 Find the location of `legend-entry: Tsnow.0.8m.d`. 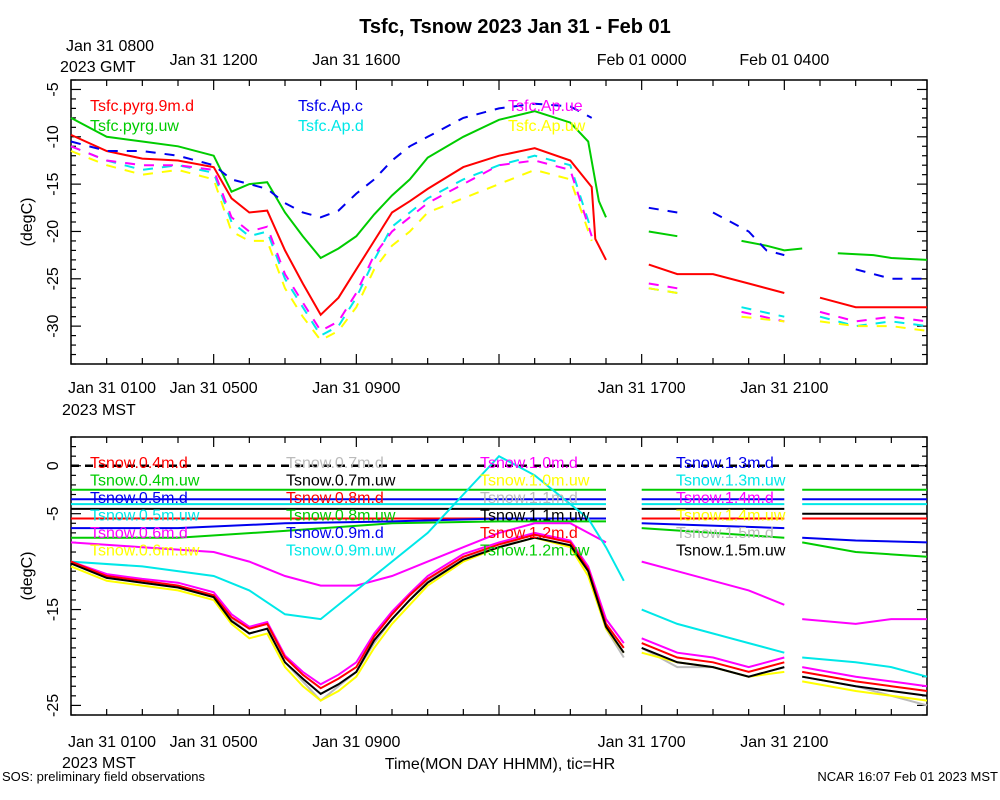

legend-entry: Tsnow.0.8m.d is located at coordinates (335, 498).